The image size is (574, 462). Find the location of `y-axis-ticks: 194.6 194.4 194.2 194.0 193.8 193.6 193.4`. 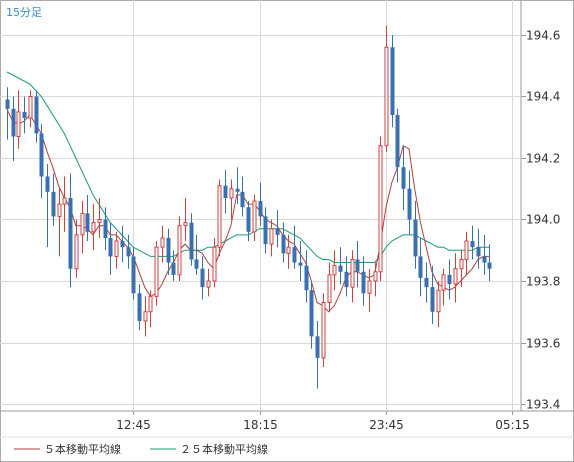

y-axis-ticks: 194.6 194.4 194.2 194.0 193.8 193.6 193.4 is located at coordinates (540, 220).